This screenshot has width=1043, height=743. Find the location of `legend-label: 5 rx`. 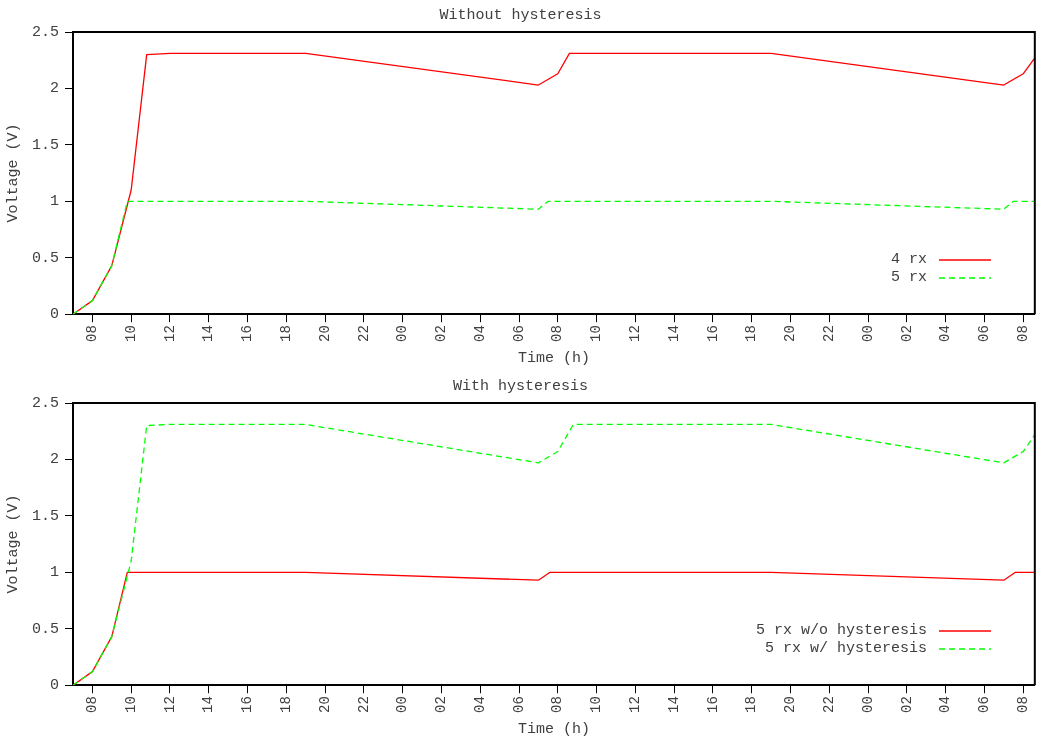

legend-label: 5 rx is located at coordinates (908, 278).